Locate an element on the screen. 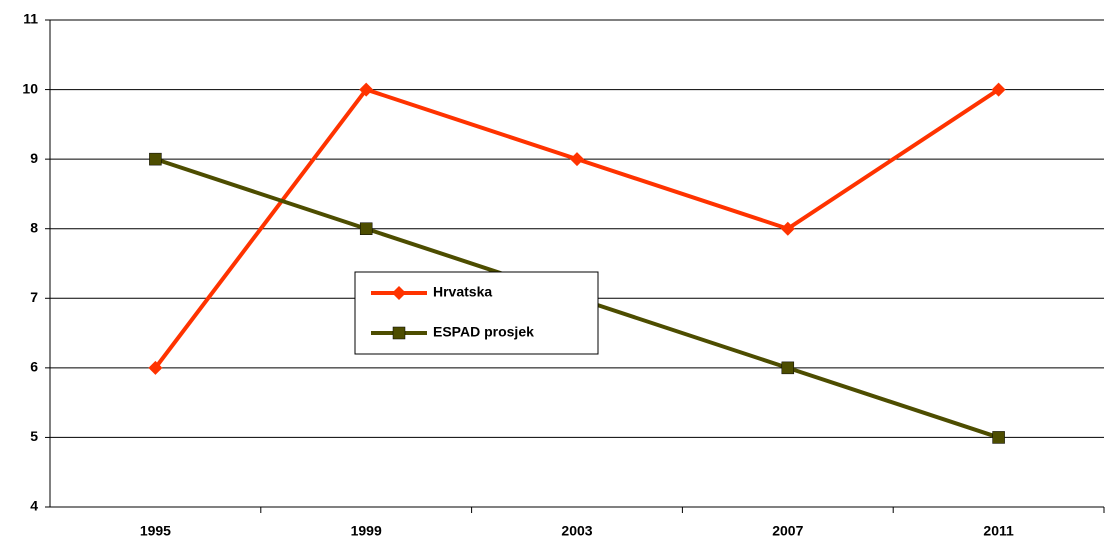 The width and height of the screenshot is (1106, 547). legend: Hrvatska ESPAD prosjek is located at coordinates (476, 313).